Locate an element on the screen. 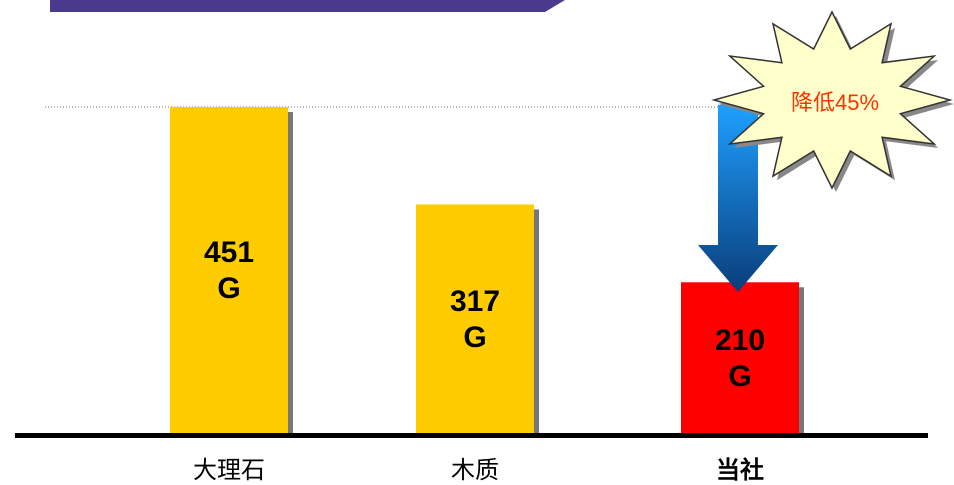 The height and width of the screenshot is (485, 954). starburst is located at coordinates (832, 101).